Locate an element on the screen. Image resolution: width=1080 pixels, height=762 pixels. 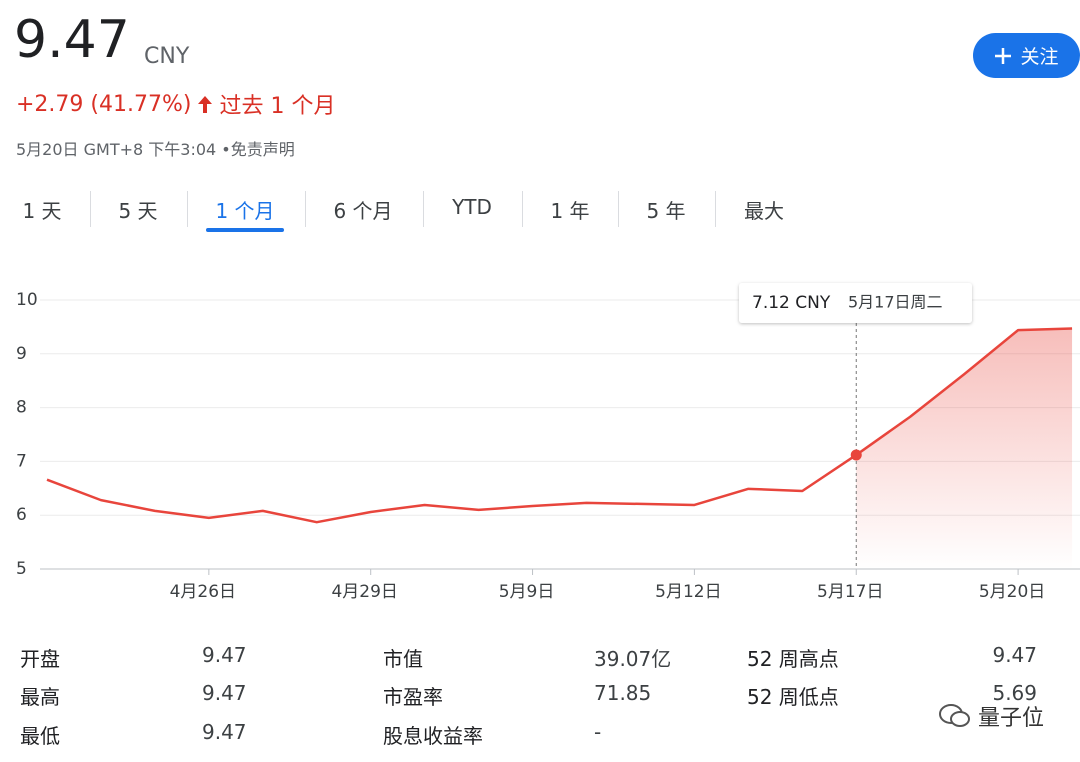
x-tick-label: 5月9日 is located at coordinates (527, 592).